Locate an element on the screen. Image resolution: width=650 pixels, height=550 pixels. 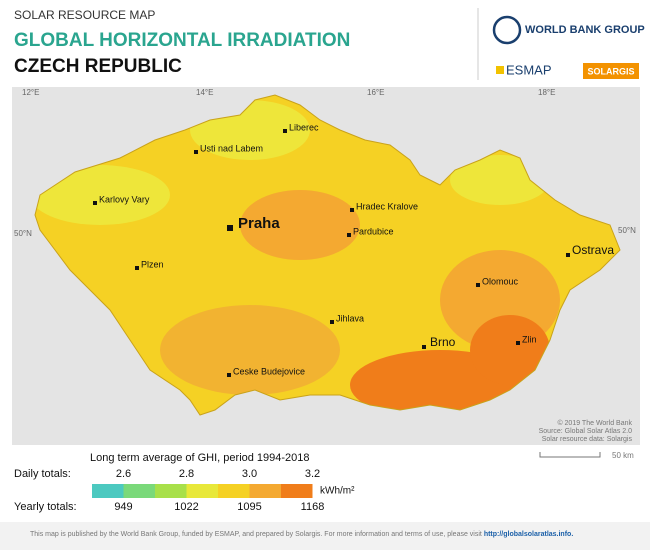
solargis-box is located at coordinates (611, 71).